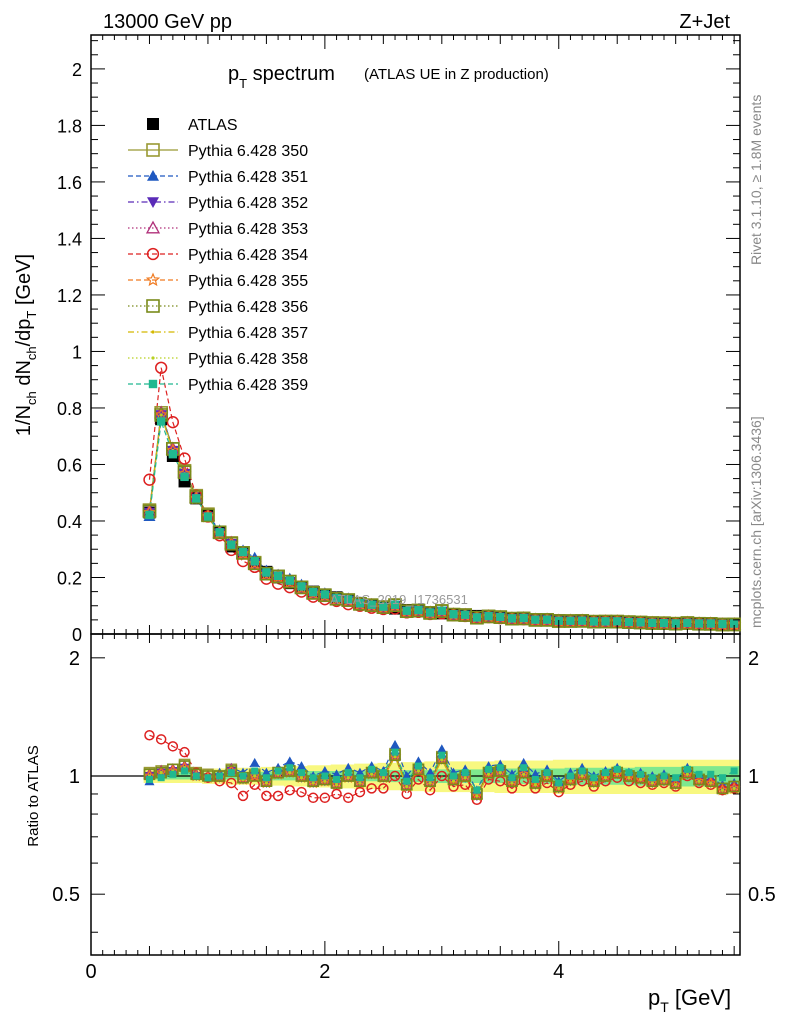 Image resolution: width=786 pixels, height=1024 pixels. Describe the element at coordinates (69, 522) in the screenshot. I see `y-tick-label: 0.4` at that location.